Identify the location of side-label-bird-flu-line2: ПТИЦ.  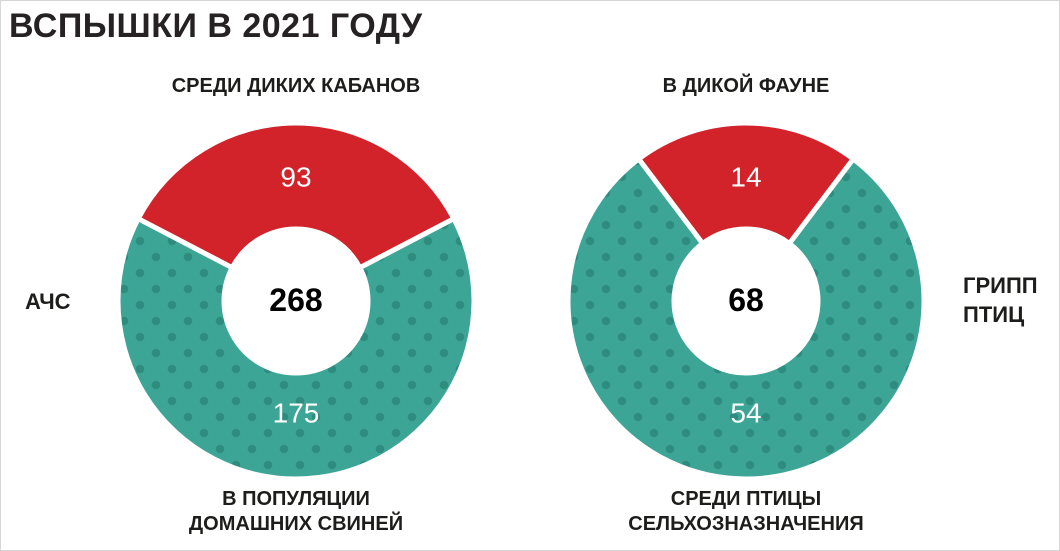
(994, 314).